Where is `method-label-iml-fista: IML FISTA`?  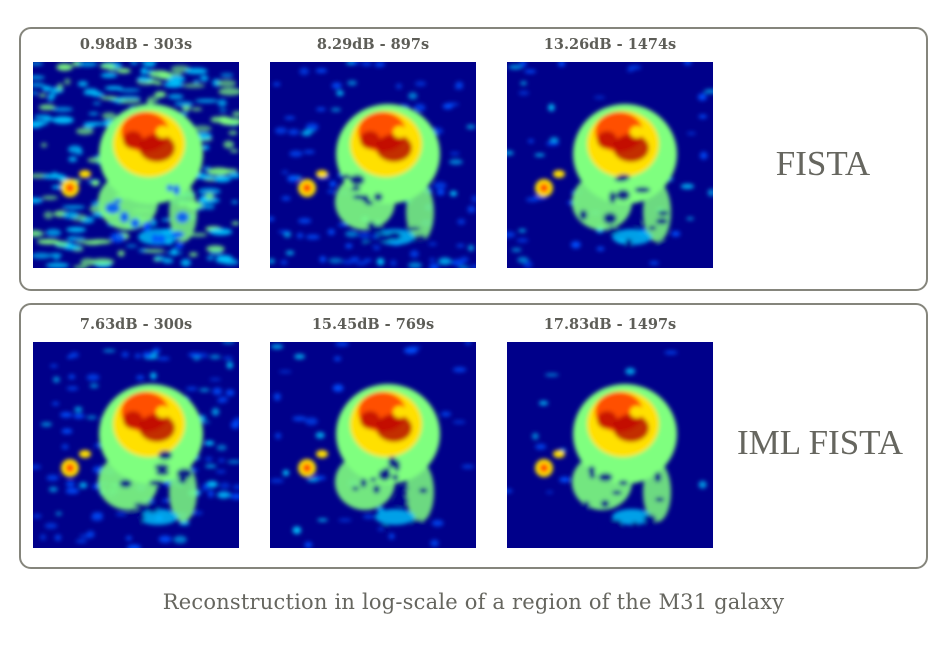
method-label-iml-fista: IML FISTA is located at coordinates (820, 442).